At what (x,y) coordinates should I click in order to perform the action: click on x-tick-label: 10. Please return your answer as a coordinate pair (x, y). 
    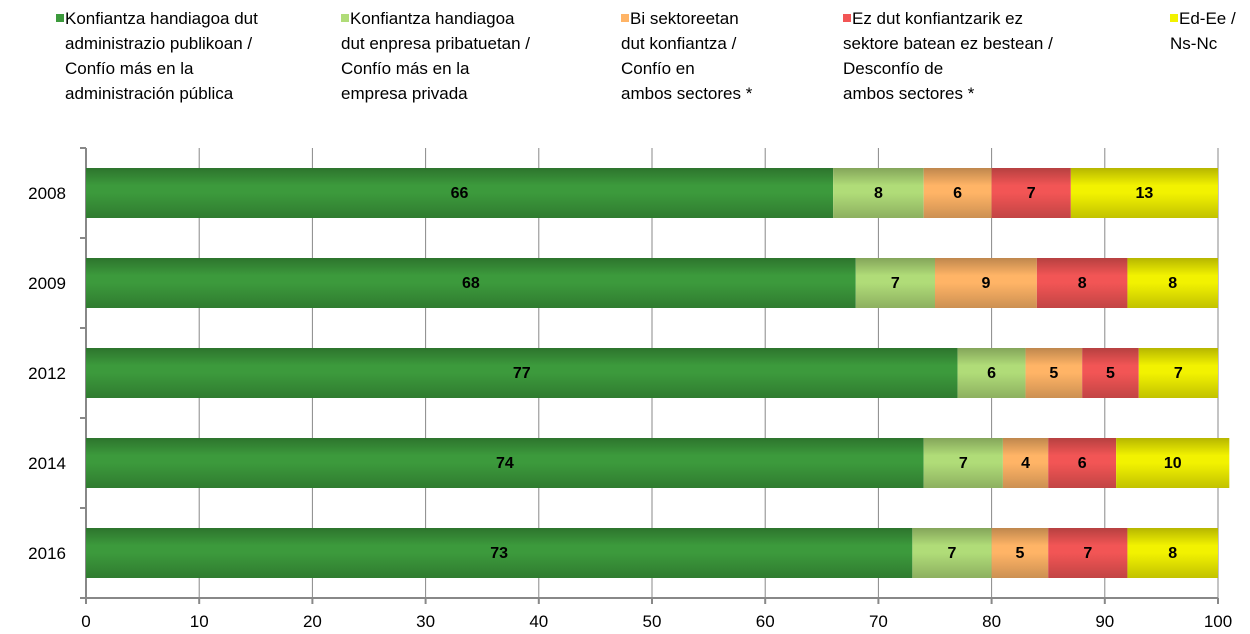
    Looking at the image, I should click on (199, 621).